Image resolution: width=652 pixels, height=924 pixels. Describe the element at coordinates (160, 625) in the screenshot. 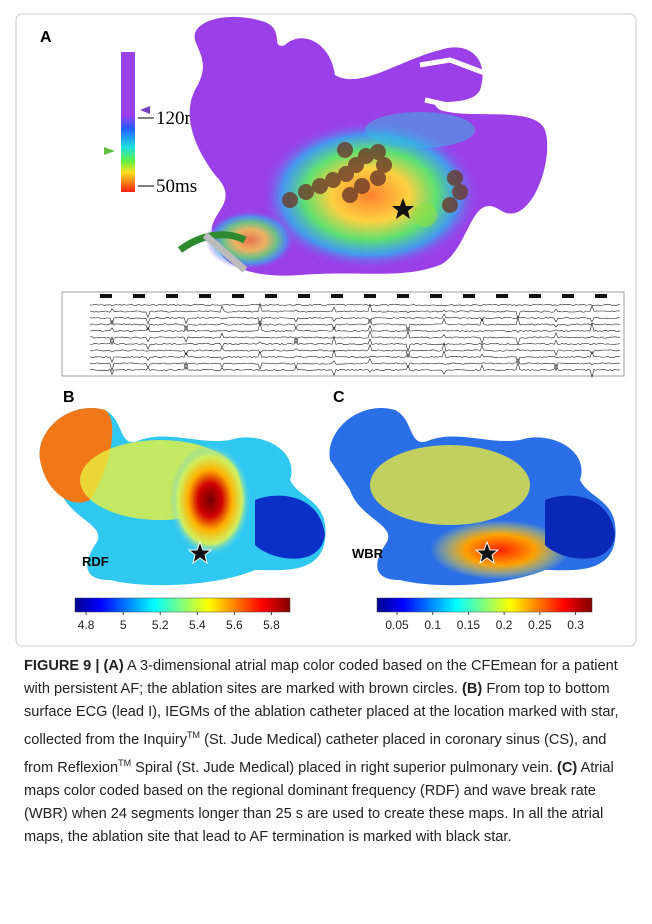

I see `tick-label: 5.2` at that location.